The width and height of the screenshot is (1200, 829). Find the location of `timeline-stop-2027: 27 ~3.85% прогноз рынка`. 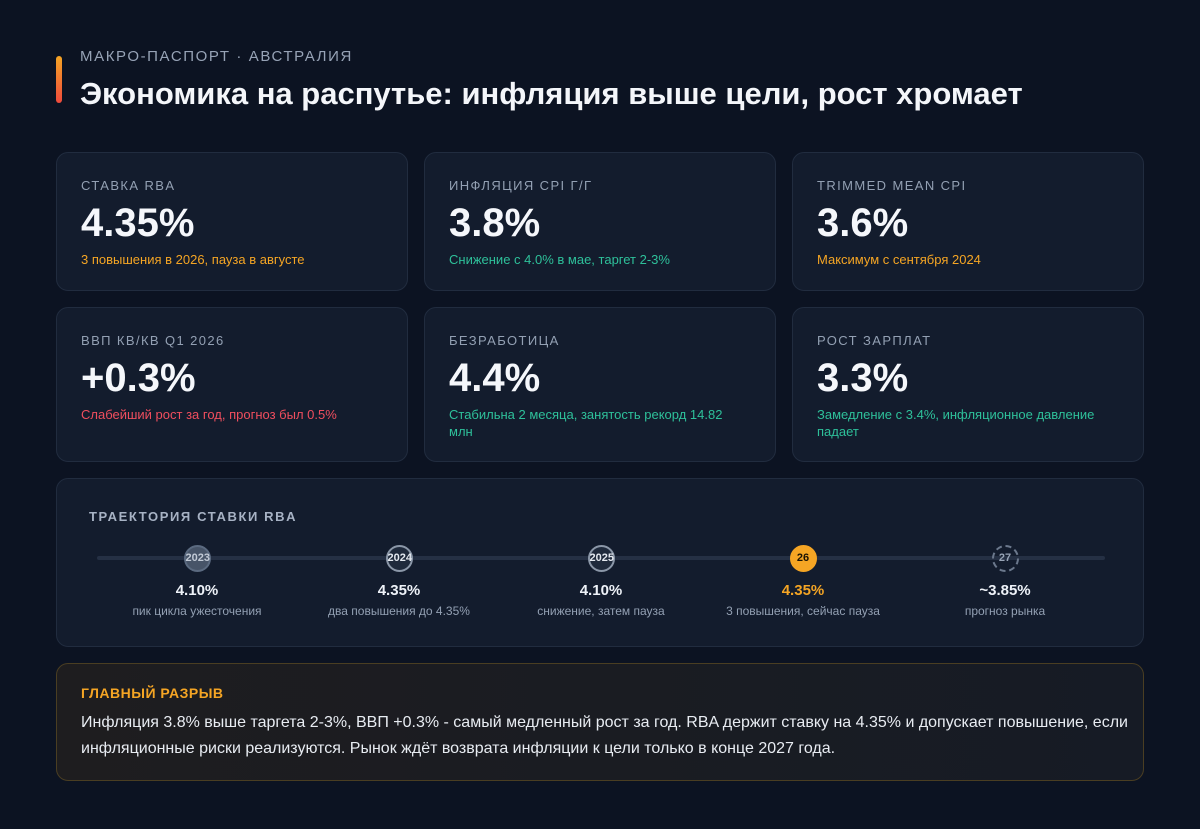

timeline-stop-2027: 27 ~3.85% прогноз рынка is located at coordinates (1005, 581).